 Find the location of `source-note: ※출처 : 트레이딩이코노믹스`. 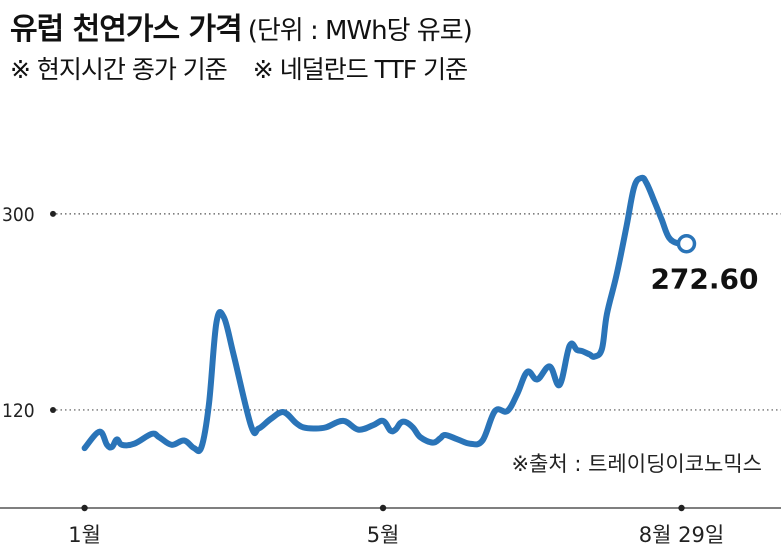

source-note: ※출처 : 트레이딩이코노믹스 is located at coordinates (636, 464).